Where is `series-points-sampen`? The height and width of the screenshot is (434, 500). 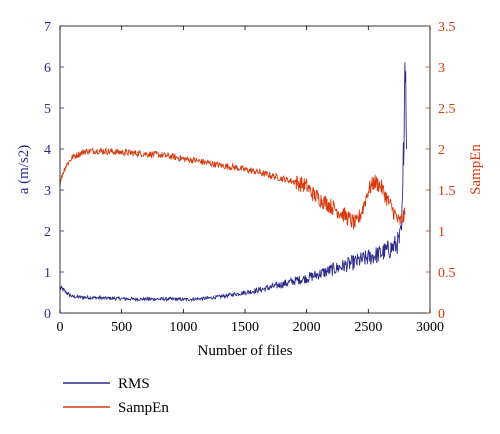 series-points-sampen is located at coordinates (232, 187).